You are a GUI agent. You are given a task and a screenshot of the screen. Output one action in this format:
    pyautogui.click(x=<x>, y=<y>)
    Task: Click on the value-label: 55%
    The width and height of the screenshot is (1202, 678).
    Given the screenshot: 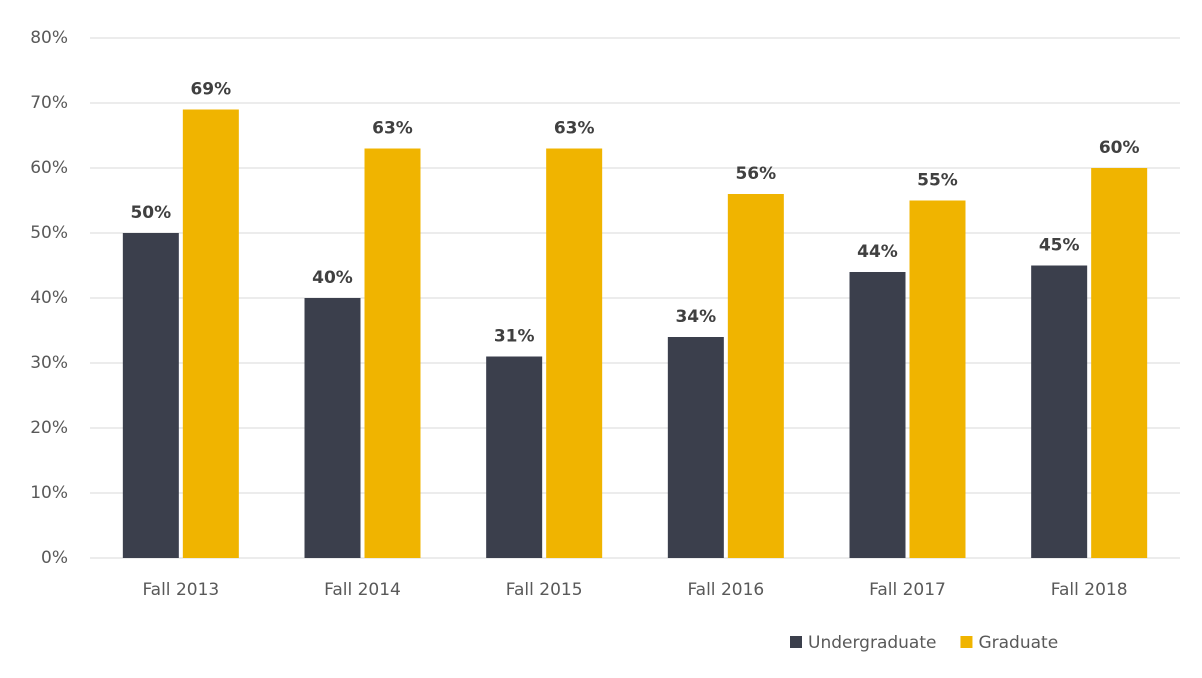 What is the action you would take?
    pyautogui.click(x=937, y=181)
    